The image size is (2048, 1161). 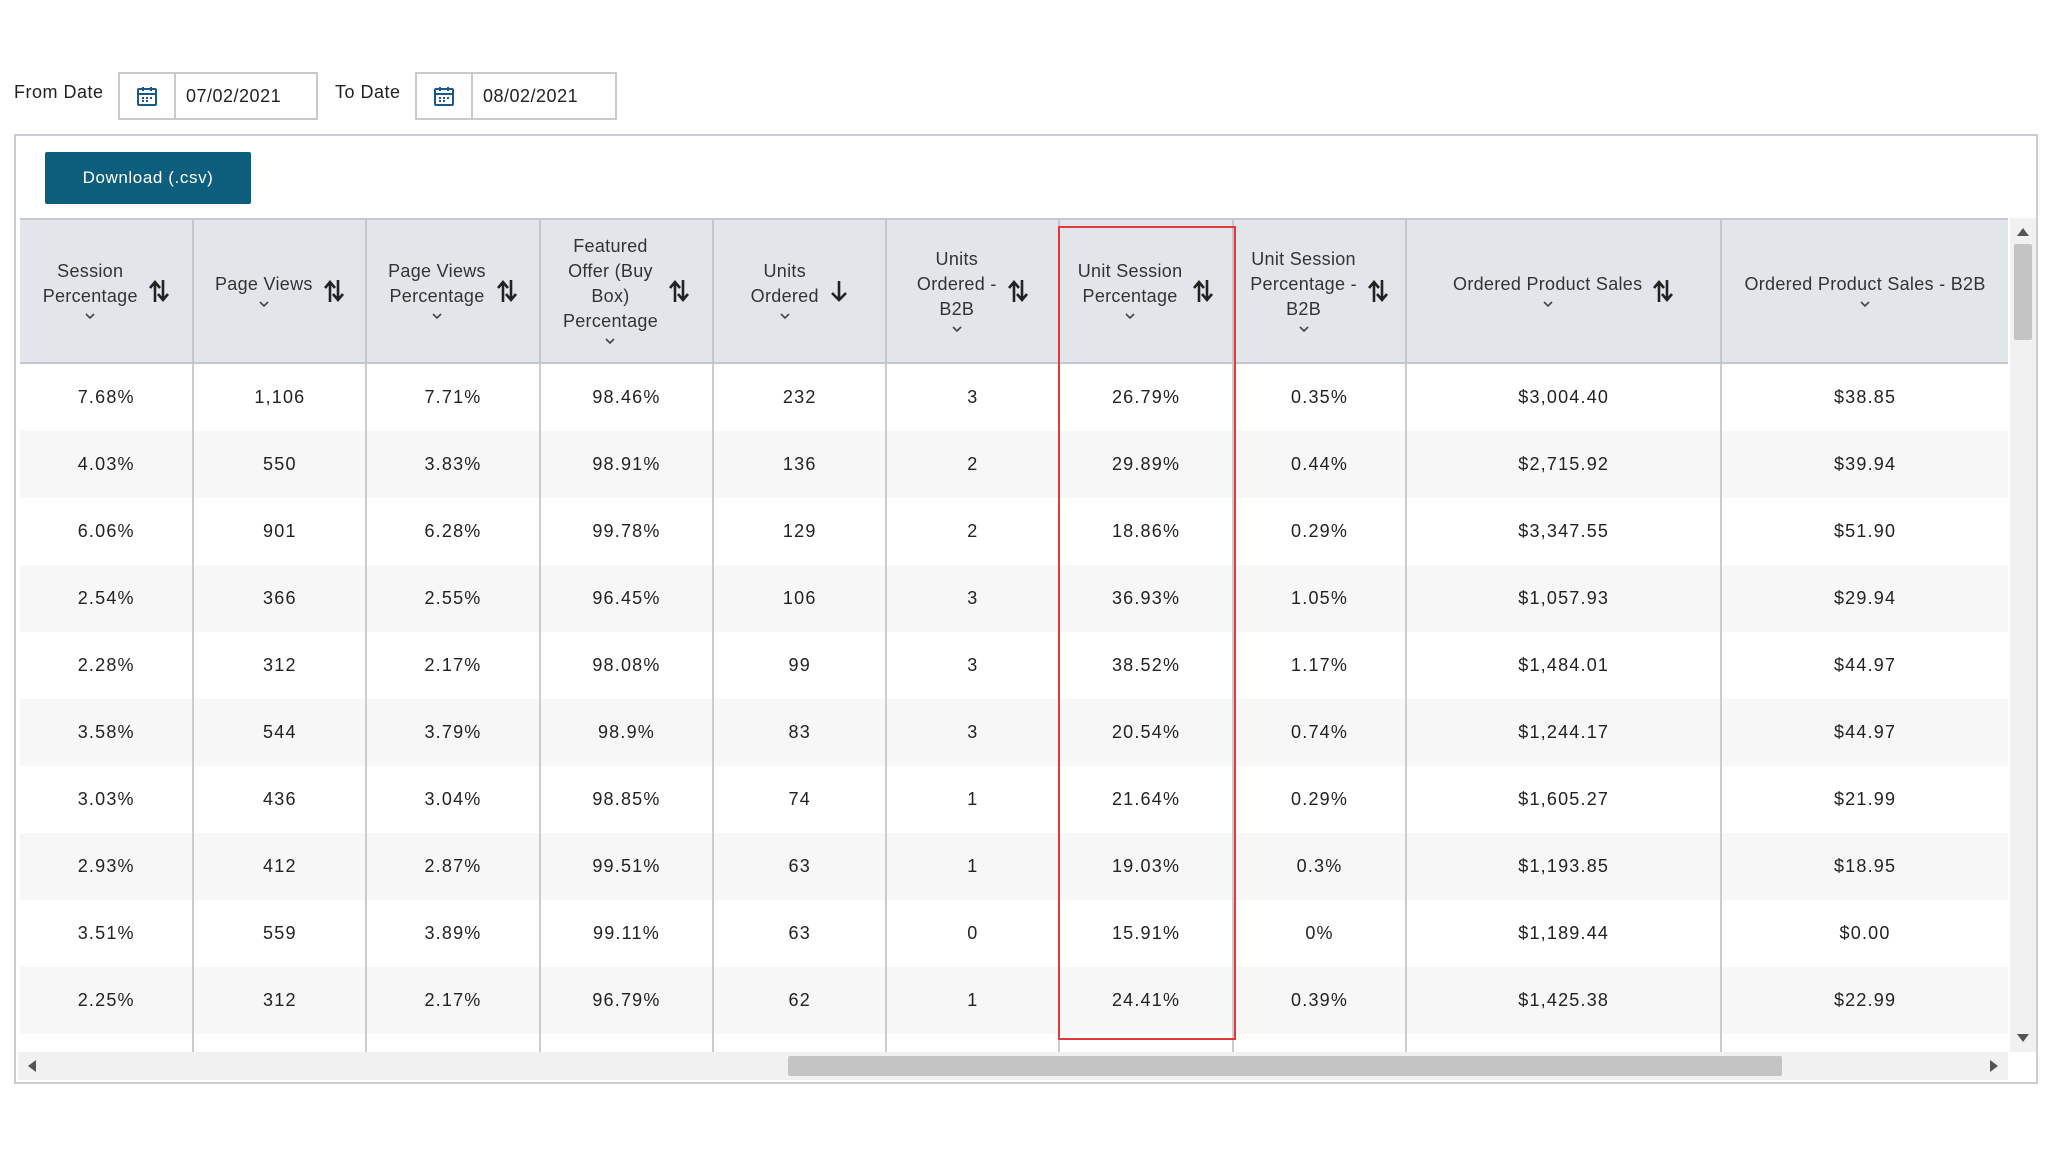 What do you see at coordinates (799, 665) in the screenshot?
I see `table-cell: 99` at bounding box center [799, 665].